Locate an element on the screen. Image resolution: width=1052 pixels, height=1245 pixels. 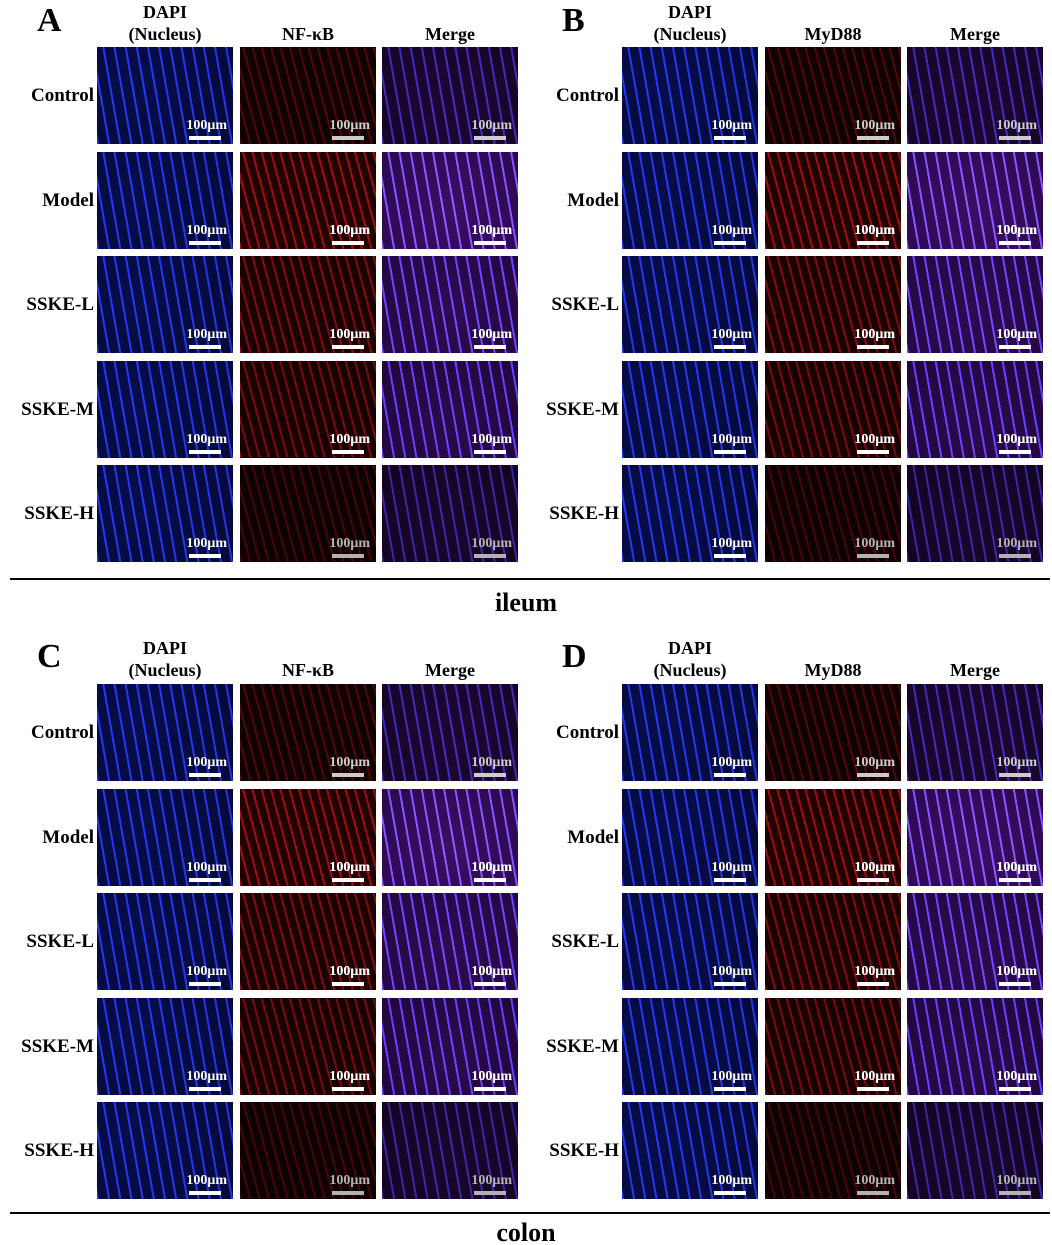
panel-letter: A is located at coordinates (49, 20).